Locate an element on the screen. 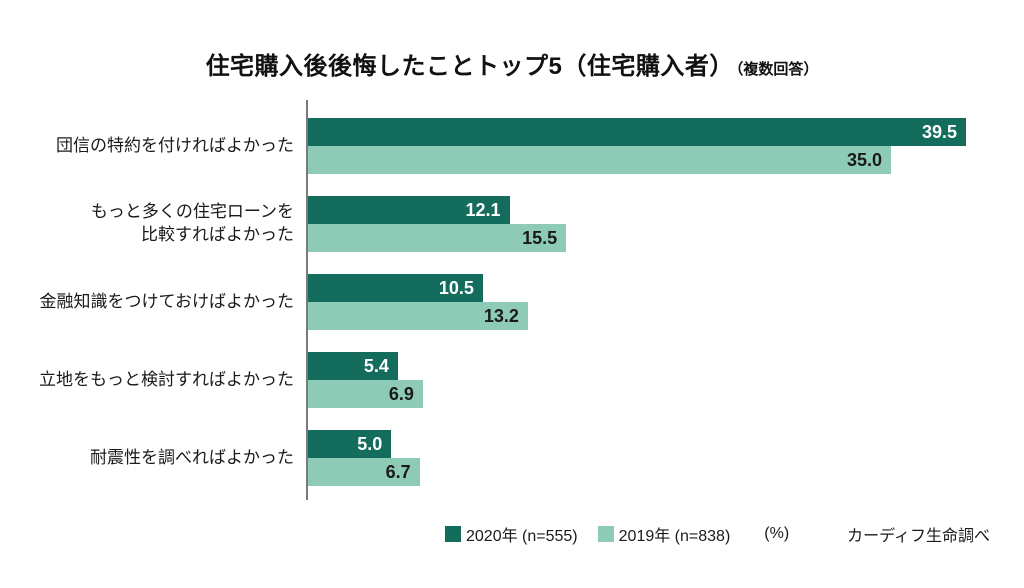 The image size is (1024, 588). value-label: 15.5 is located at coordinates (540, 238).